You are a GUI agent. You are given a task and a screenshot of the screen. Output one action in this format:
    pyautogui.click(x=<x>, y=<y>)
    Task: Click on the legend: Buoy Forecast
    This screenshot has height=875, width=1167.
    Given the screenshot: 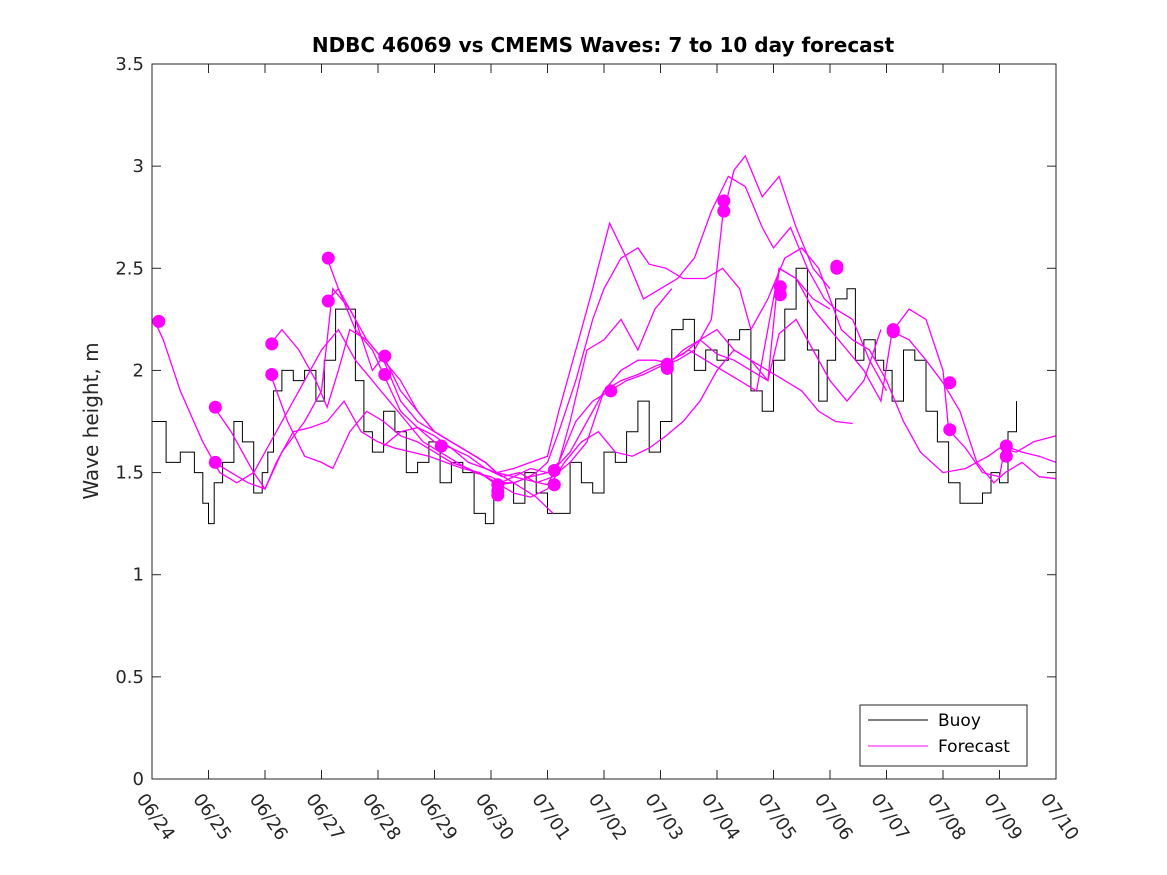 What is the action you would take?
    pyautogui.click(x=943, y=735)
    